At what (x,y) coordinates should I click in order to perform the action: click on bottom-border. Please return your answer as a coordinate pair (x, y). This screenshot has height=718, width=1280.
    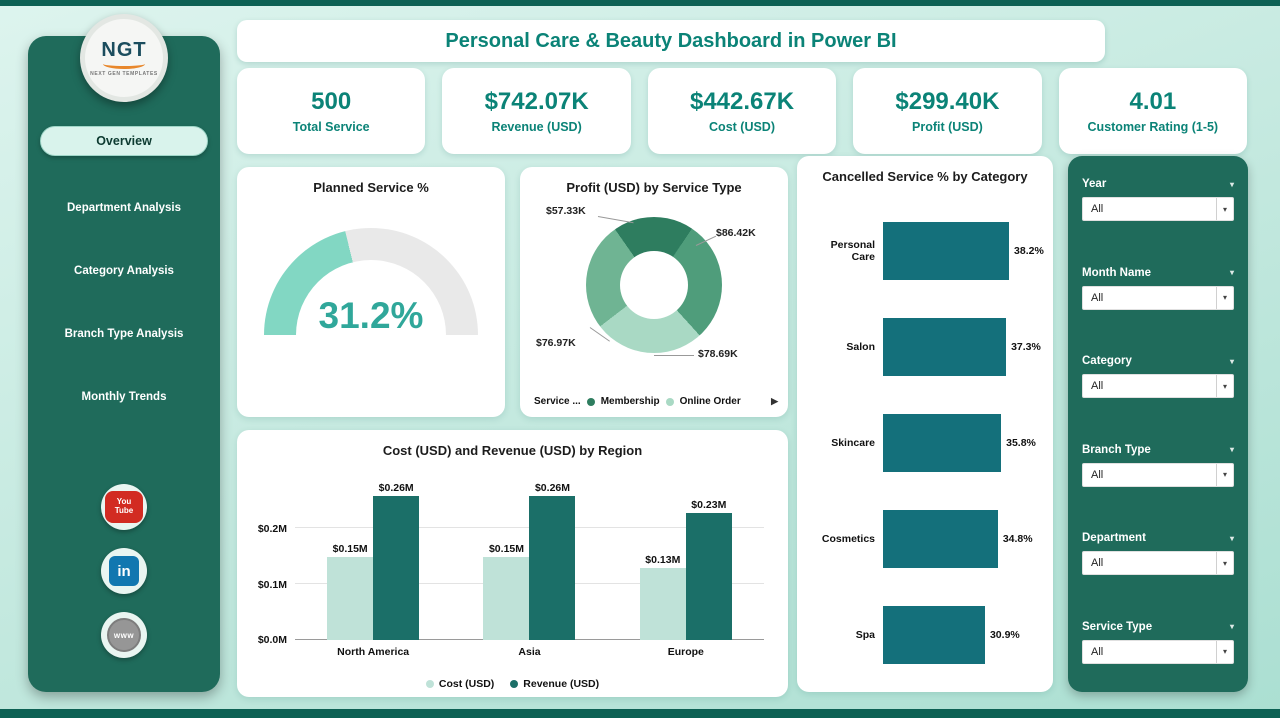
    Looking at the image, I should click on (640, 713).